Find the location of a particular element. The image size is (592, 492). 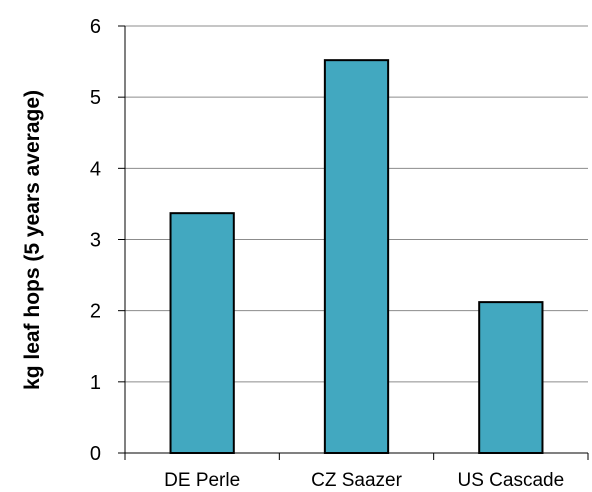

y-tick-label-0: 0 is located at coordinates (95, 454).